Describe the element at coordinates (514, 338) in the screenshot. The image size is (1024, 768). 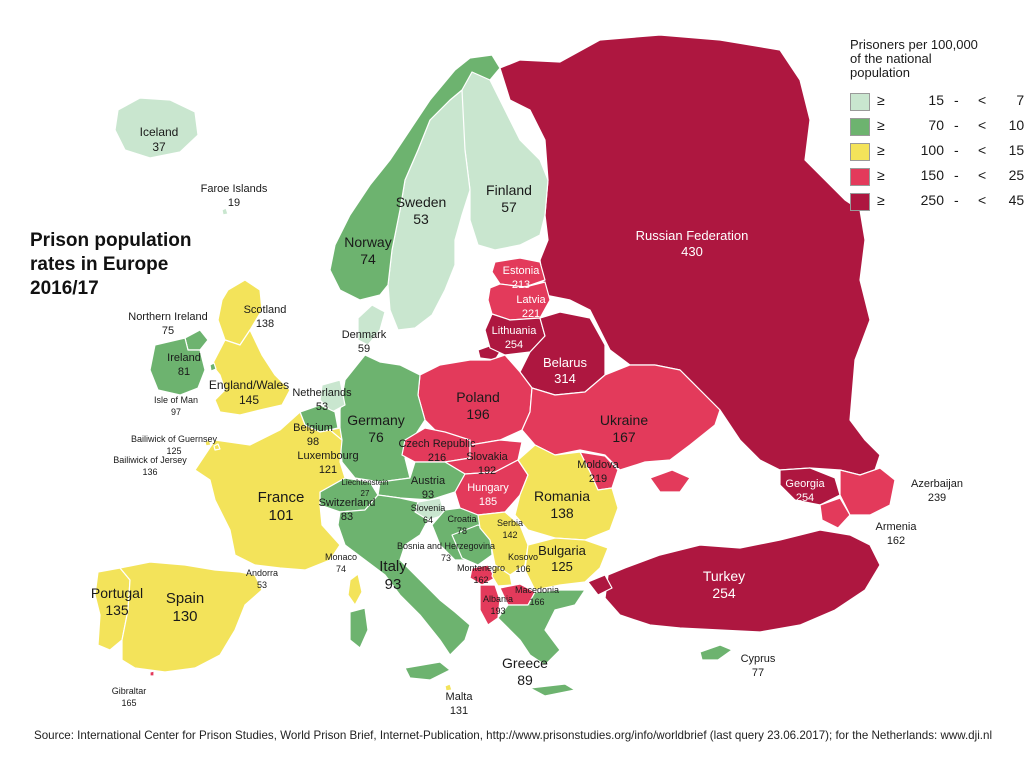
I see `label-lithuania: Lithuania 254` at that location.